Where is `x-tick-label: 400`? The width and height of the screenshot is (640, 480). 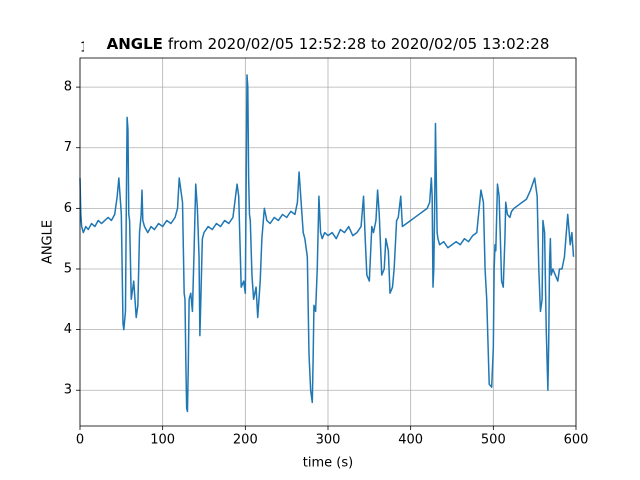 x-tick-label: 400 is located at coordinates (410, 440).